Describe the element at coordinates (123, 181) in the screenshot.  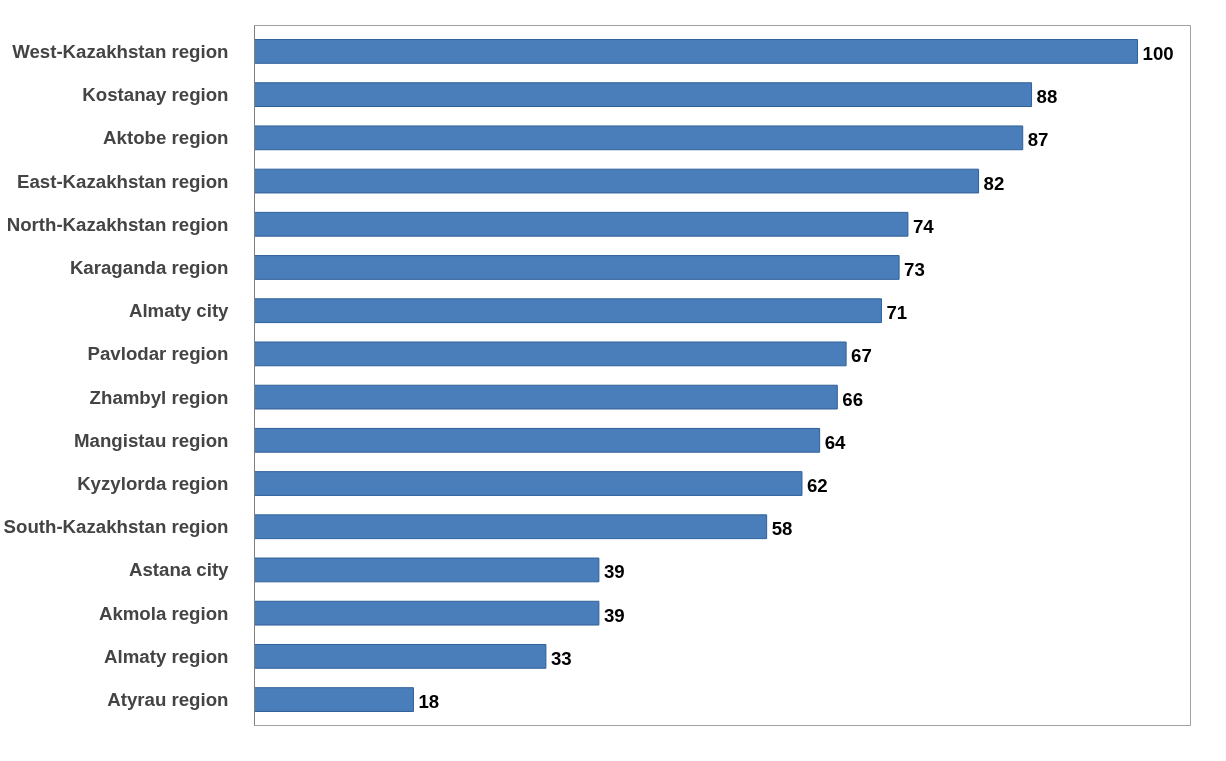
I see `y-tick-label: East-Kazakhstan region` at that location.